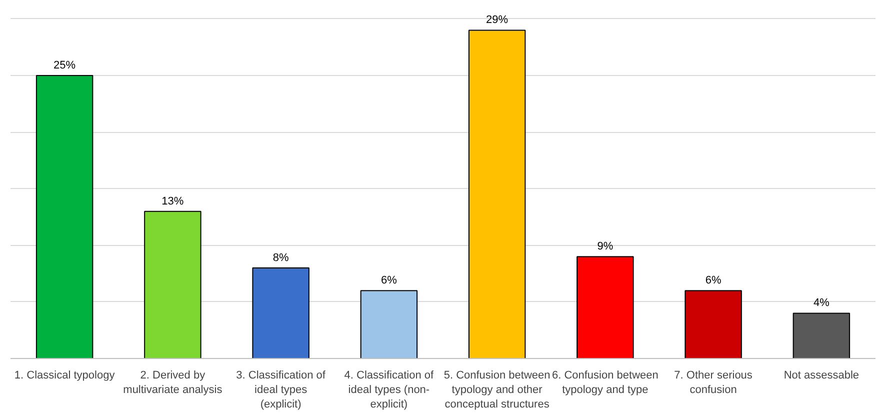 The image size is (885, 413). I want to click on data-label: 8%, so click(280, 258).